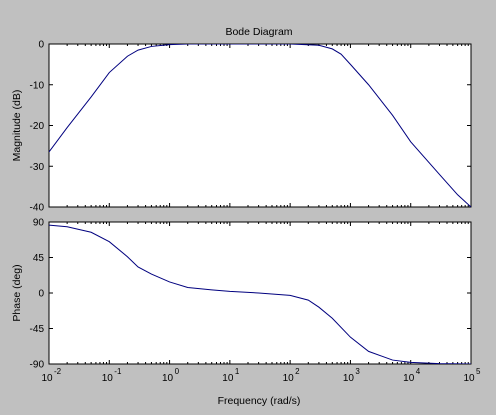 The width and height of the screenshot is (496, 415). Describe the element at coordinates (58, 371) in the screenshot. I see `x-tick-exponent: -2` at that location.